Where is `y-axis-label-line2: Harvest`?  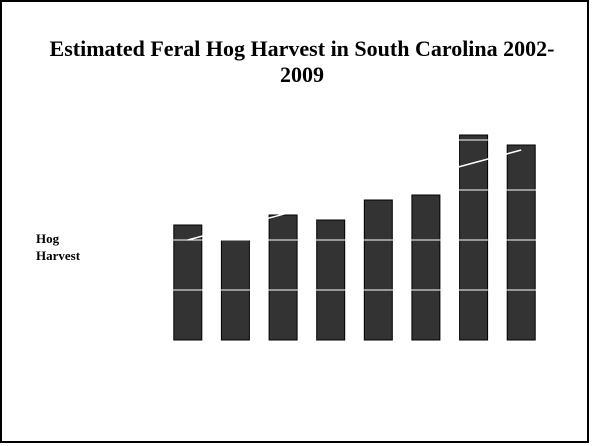 y-axis-label-line2: Harvest is located at coordinates (58, 255).